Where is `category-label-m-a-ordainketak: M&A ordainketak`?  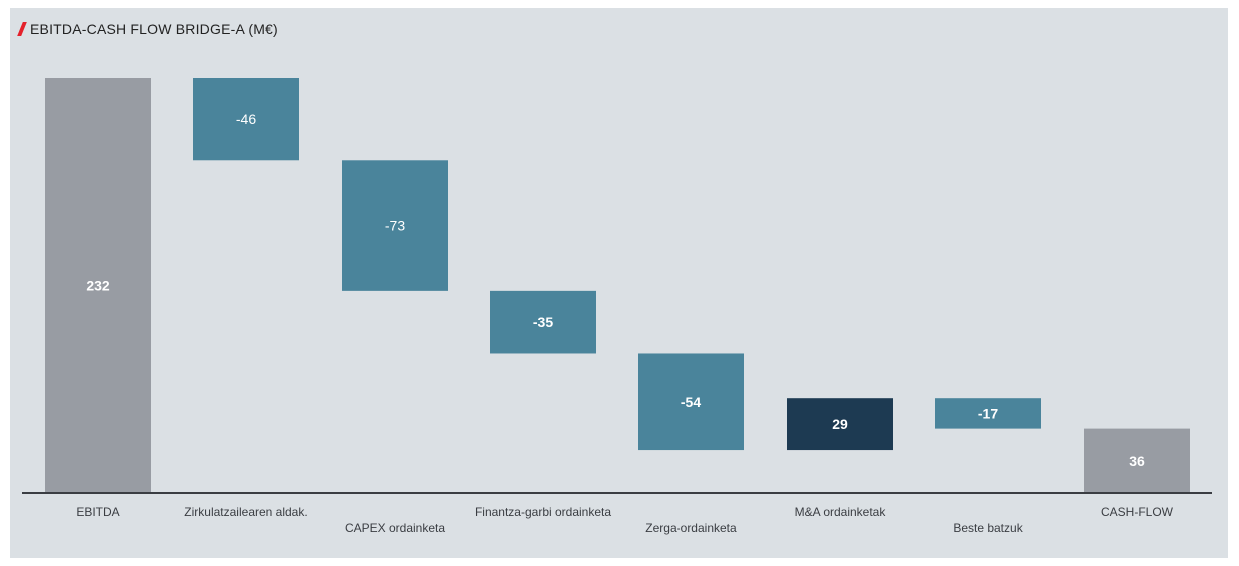
category-label-m-a-ordainketak: M&A ordainketak is located at coordinates (841, 512).